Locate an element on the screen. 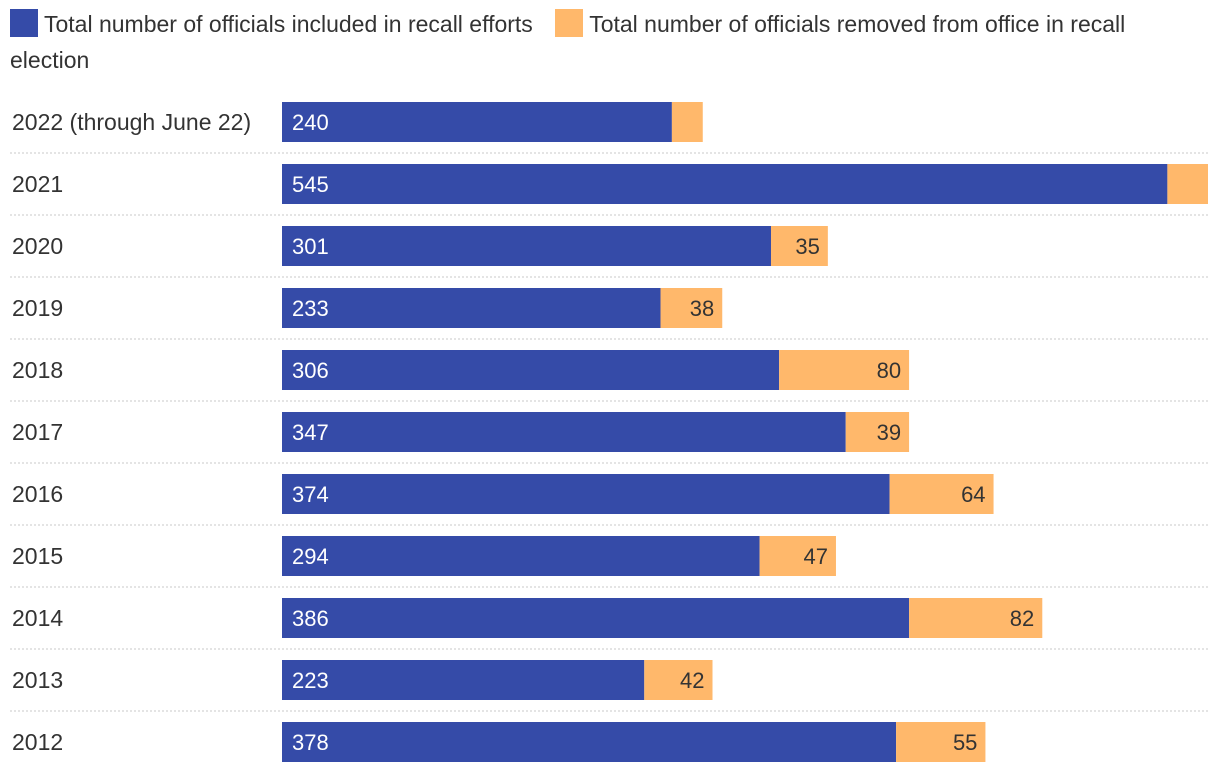  bar-removed-from-office-2014 is located at coordinates (976, 618).